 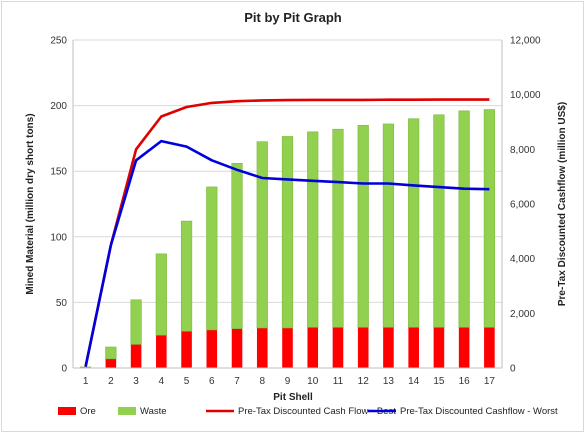 What do you see at coordinates (490, 381) in the screenshot?
I see `x-tick-label: 17` at bounding box center [490, 381].